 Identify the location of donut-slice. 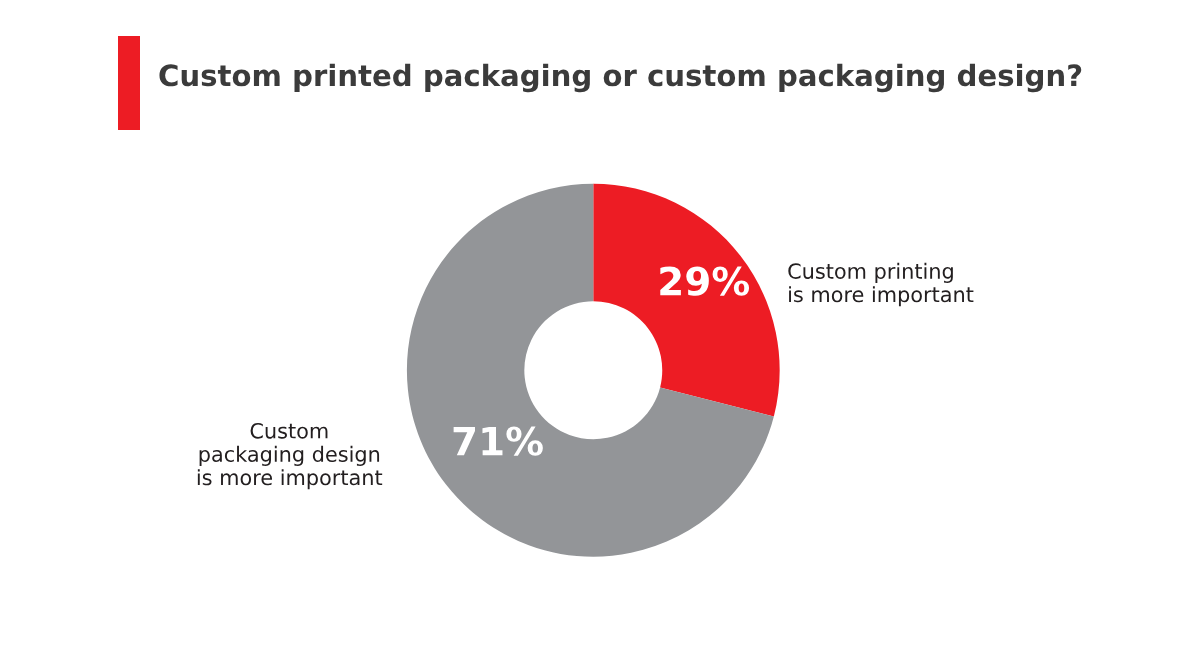
(686, 300).